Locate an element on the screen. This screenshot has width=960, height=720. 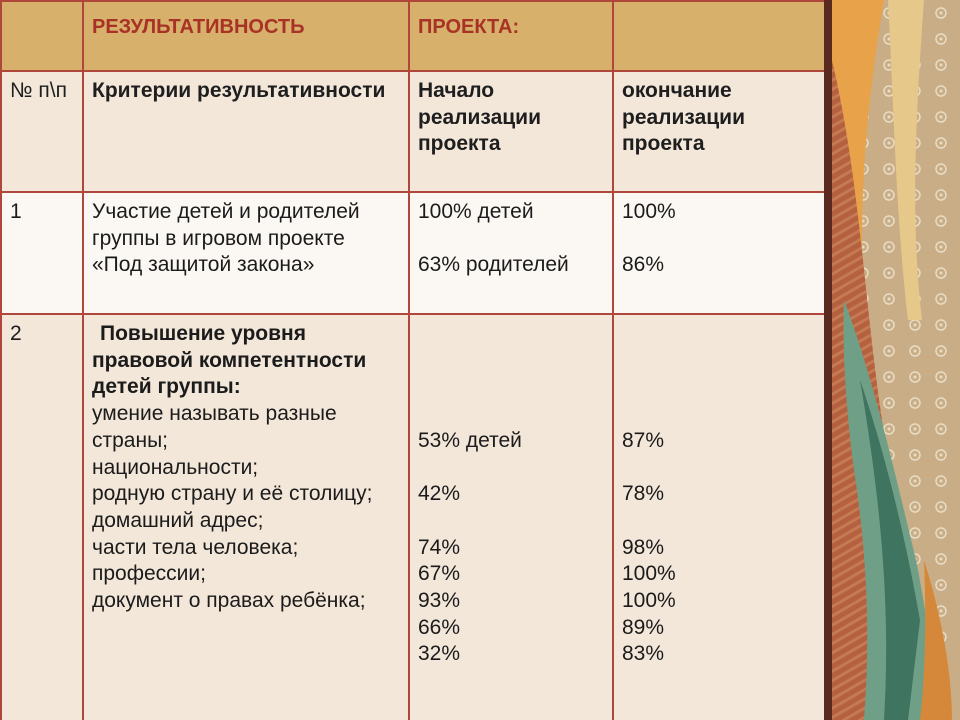
column-start-header: Начало реализации проекта is located at coordinates (511, 131).